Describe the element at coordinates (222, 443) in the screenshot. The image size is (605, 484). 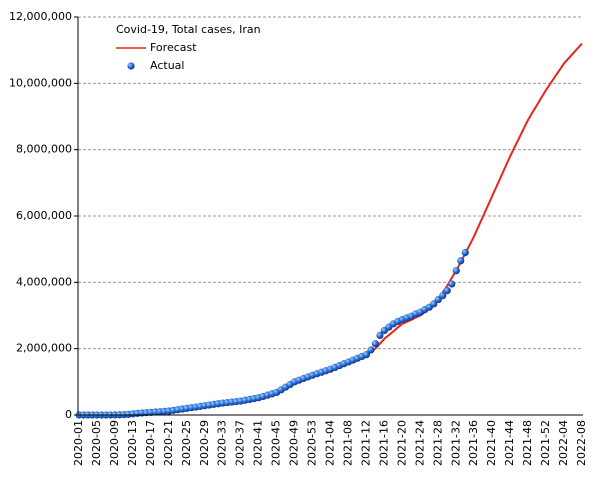
I see `x-tick-label: 2020-33` at that location.